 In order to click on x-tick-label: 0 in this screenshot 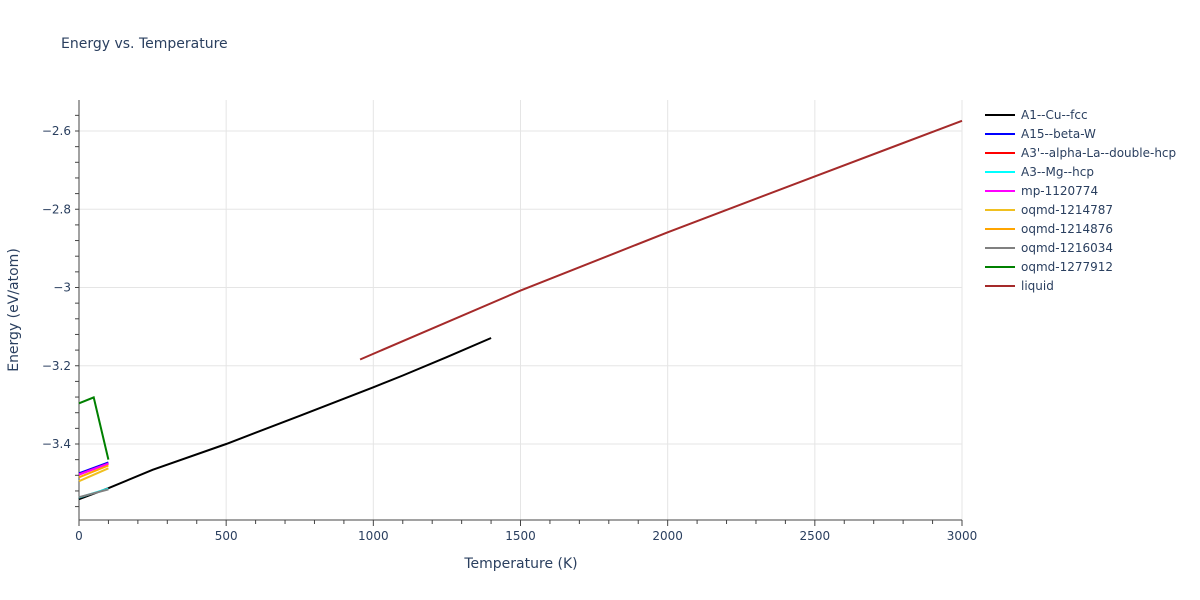, I will do `click(79, 536)`.